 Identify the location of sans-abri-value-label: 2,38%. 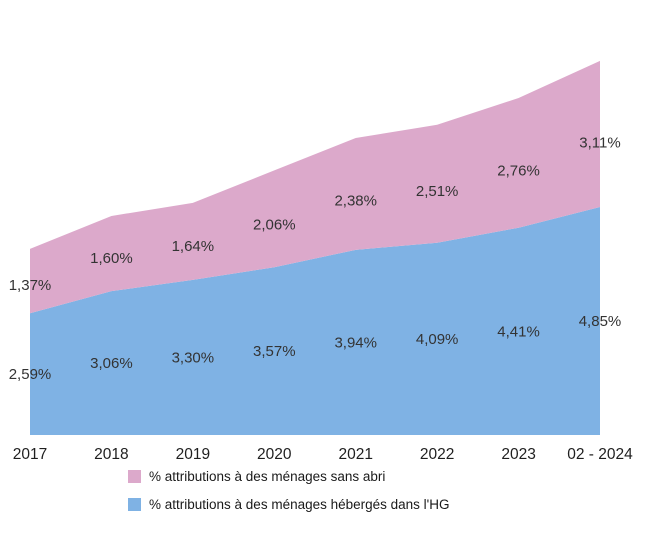
(355, 201).